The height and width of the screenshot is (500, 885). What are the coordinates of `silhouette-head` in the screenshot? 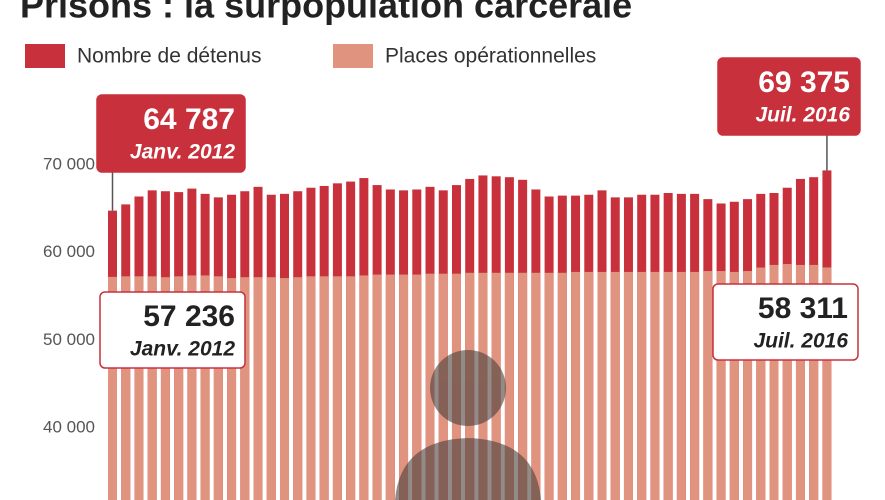 It's located at (468, 388).